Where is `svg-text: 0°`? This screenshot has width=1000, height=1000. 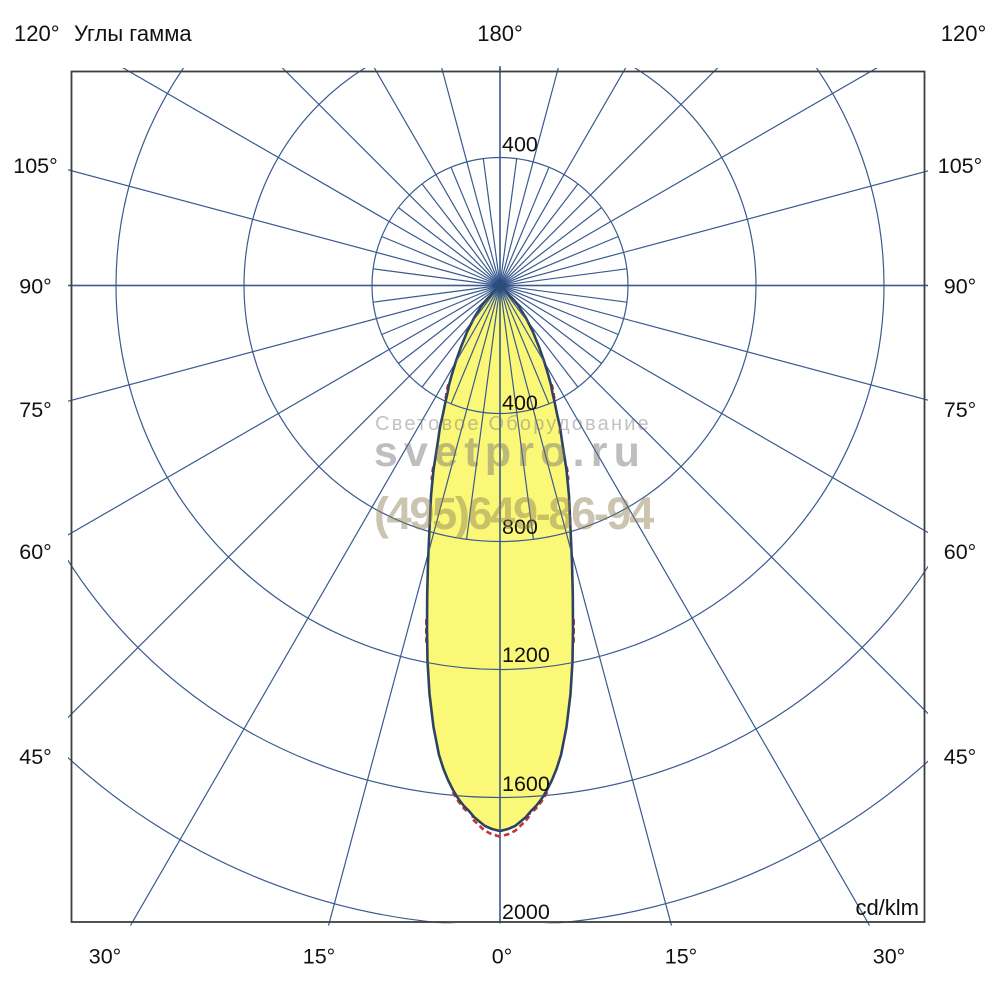
svg-text: 0° is located at coordinates (502, 956).